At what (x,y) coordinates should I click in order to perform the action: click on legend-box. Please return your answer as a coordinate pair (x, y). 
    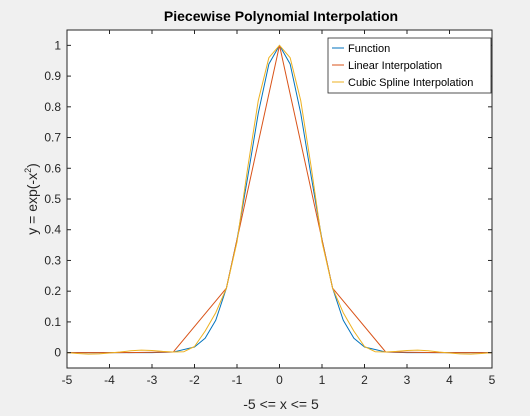
    Looking at the image, I should click on (409, 65).